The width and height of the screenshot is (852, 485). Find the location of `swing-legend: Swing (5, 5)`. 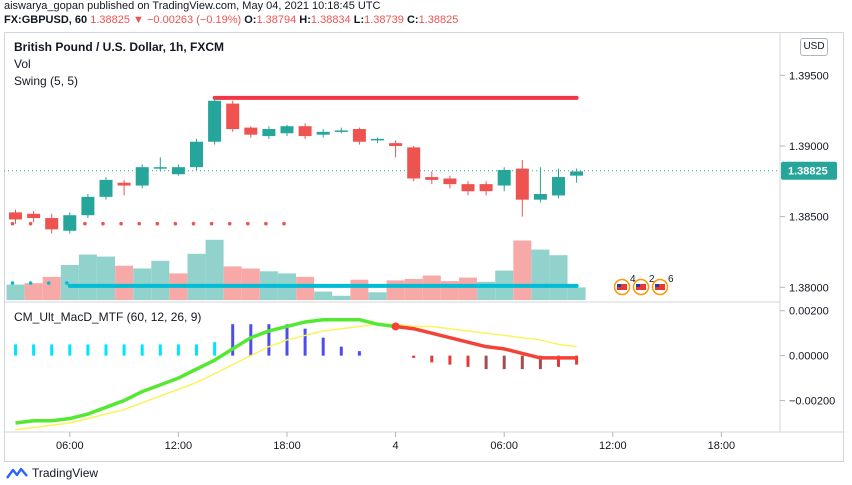

swing-legend: Swing (5, 5) is located at coordinates (46, 81).